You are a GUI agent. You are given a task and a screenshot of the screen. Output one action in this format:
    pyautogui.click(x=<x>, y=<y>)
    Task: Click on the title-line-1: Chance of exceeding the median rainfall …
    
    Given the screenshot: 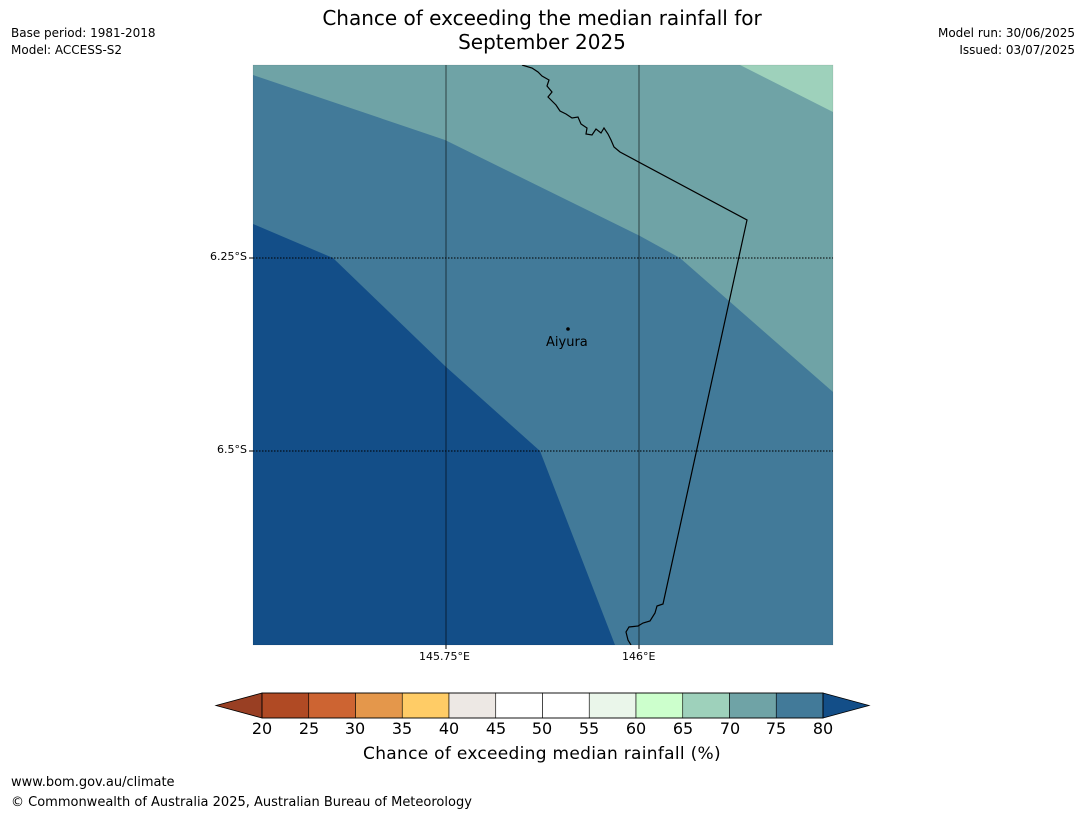 What is the action you would take?
    pyautogui.click(x=542, y=18)
    